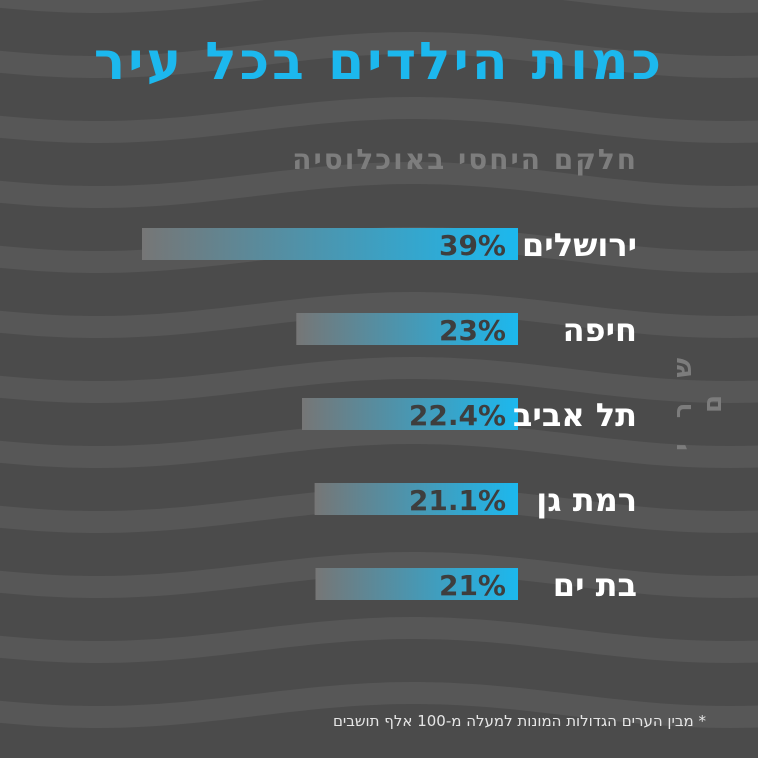  I want to click on city-label: בת ים, so click(595, 585).